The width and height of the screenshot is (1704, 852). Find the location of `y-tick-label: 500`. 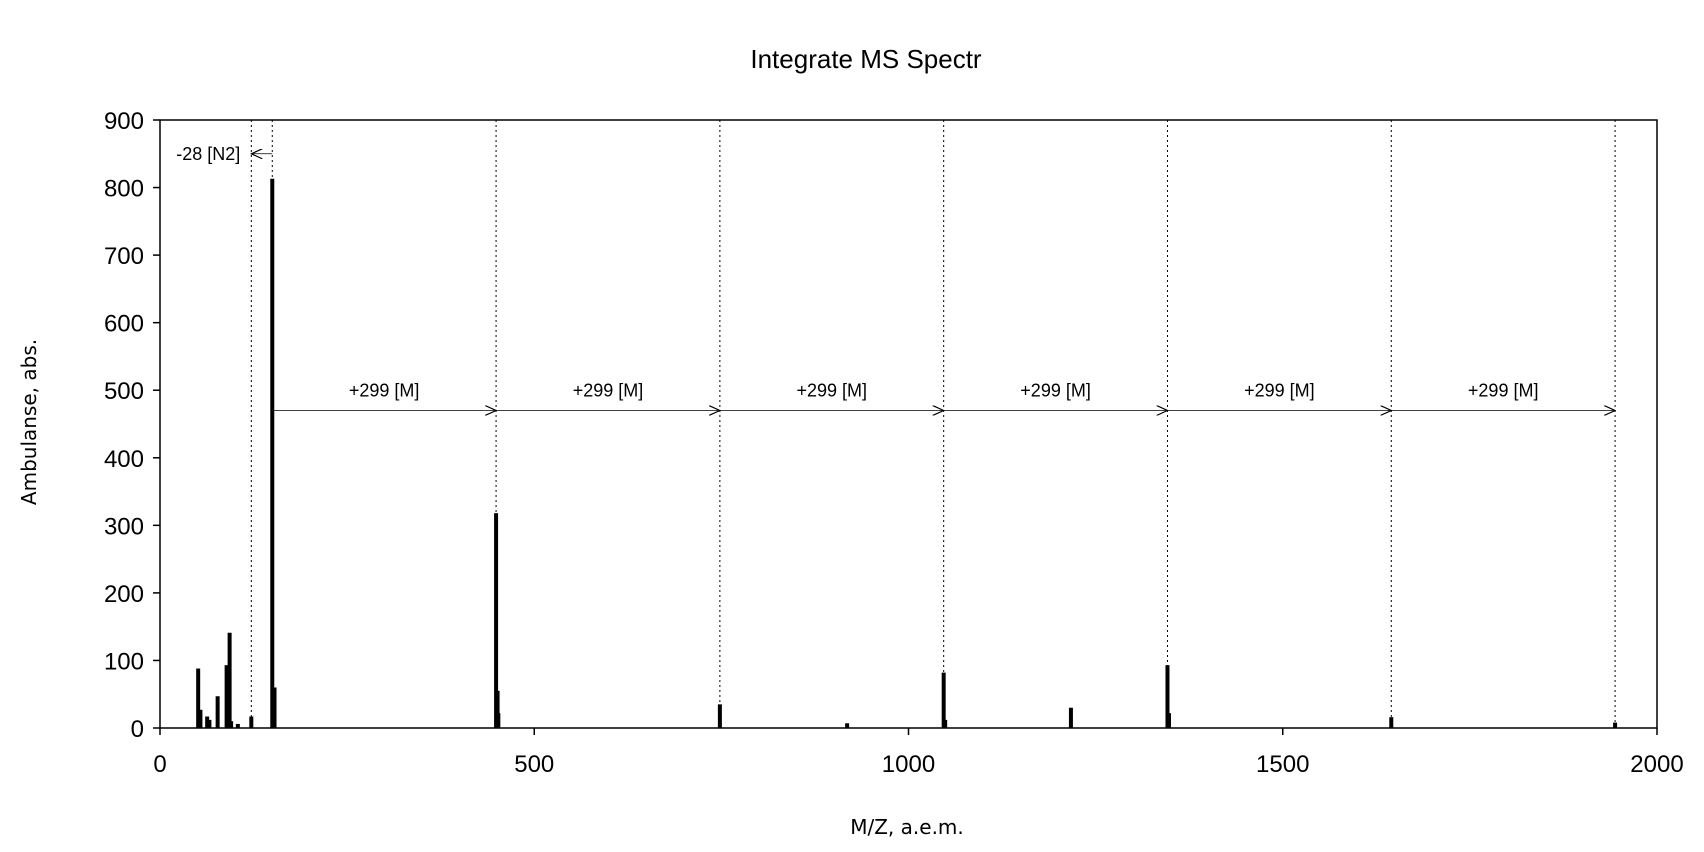

y-tick-label: 500 is located at coordinates (124, 391).